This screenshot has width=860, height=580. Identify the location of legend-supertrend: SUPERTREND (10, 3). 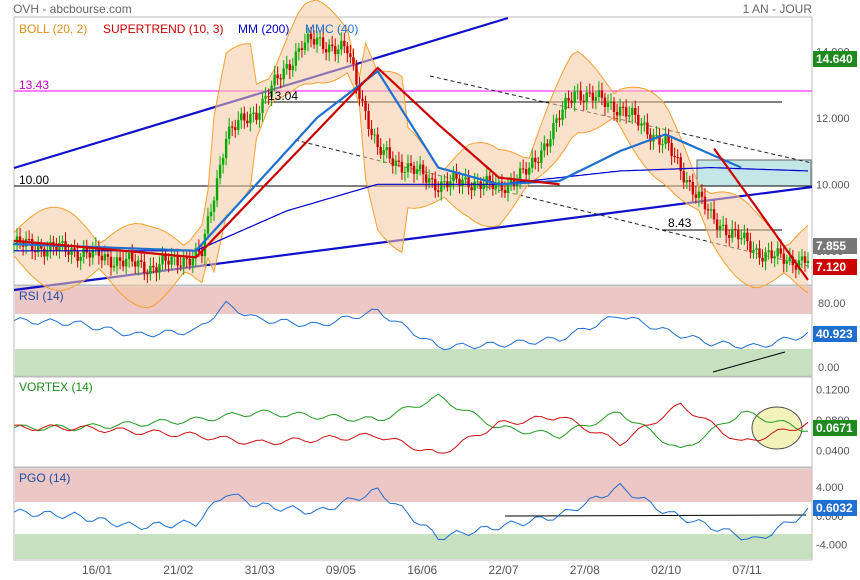
(163, 29).